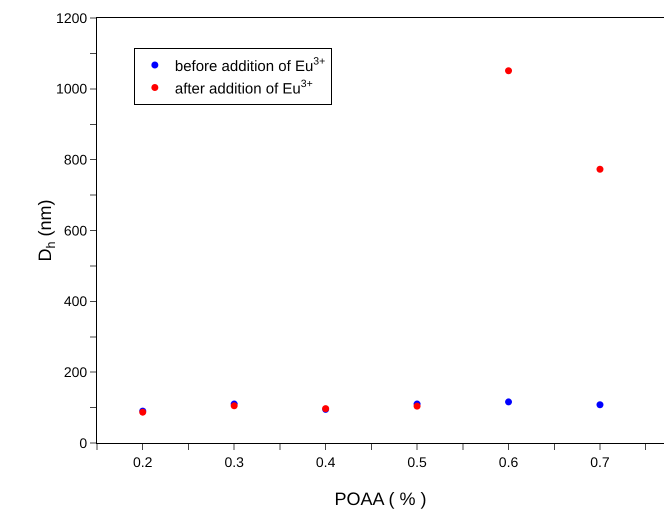  What do you see at coordinates (234, 462) in the screenshot?
I see `x-tick-label: 0.3` at bounding box center [234, 462].